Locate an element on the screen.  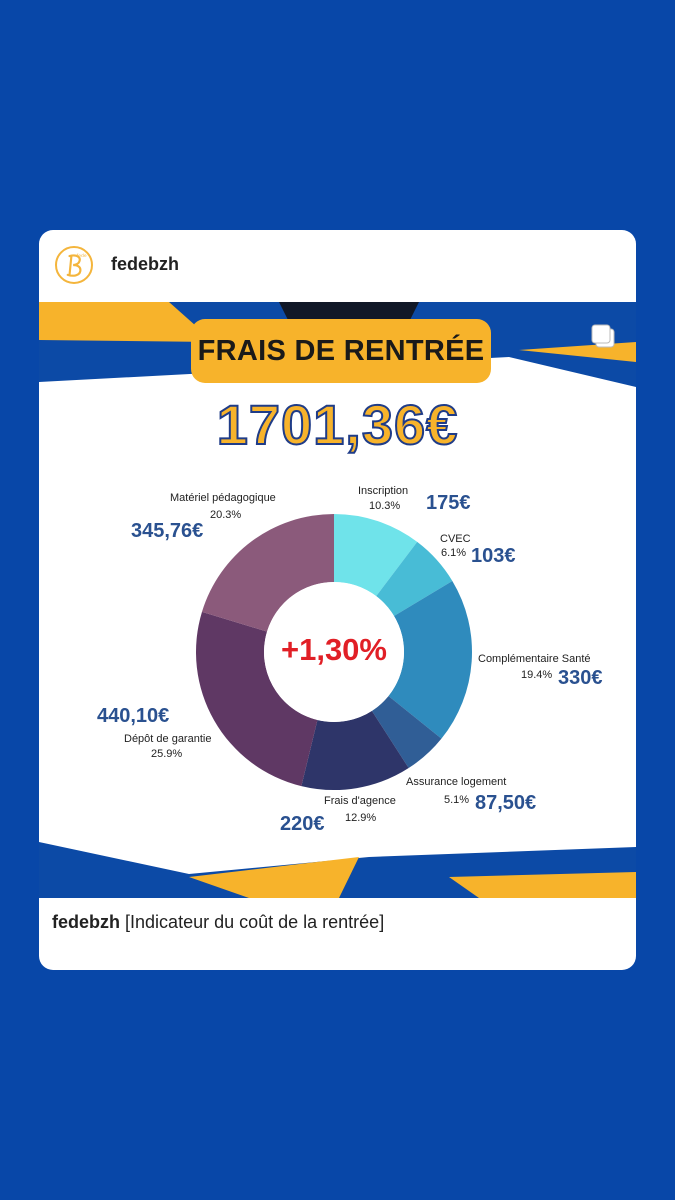
percent-inscription: 10.3% is located at coordinates (385, 506).